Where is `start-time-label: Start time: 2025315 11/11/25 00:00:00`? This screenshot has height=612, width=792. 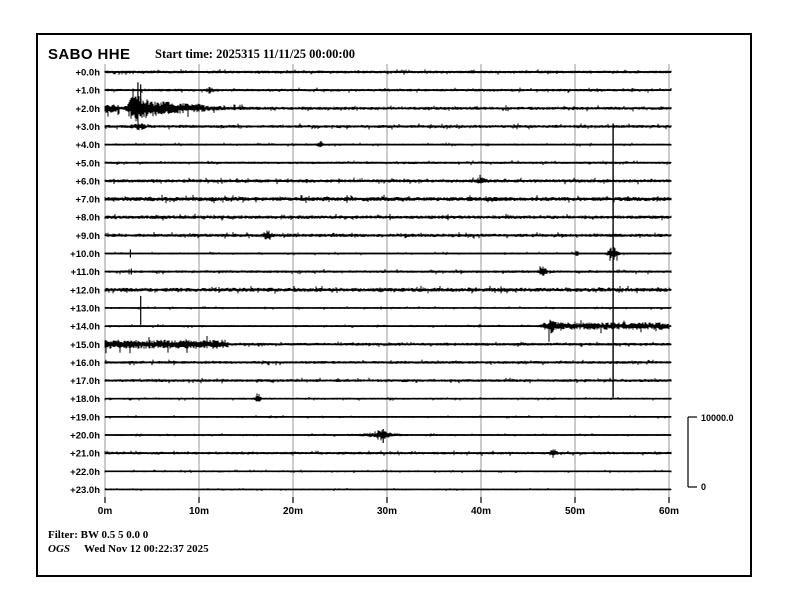
start-time-label: Start time: 2025315 11/11/25 00:00:00 is located at coordinates (255, 54).